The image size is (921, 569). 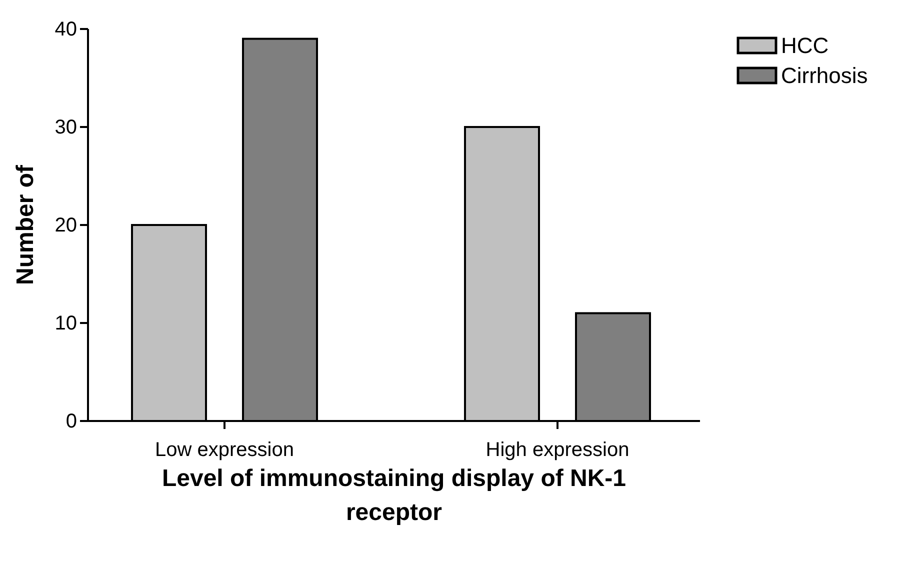 I want to click on legend-label: HCC, so click(x=805, y=45).